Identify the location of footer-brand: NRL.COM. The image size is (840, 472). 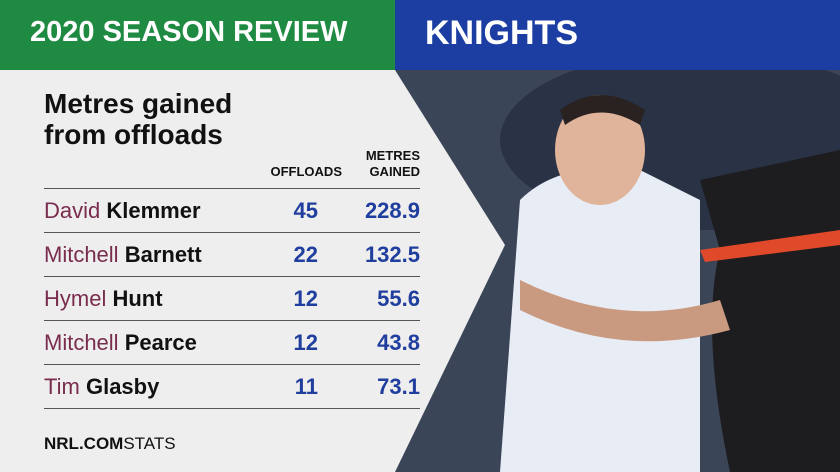
(84, 443).